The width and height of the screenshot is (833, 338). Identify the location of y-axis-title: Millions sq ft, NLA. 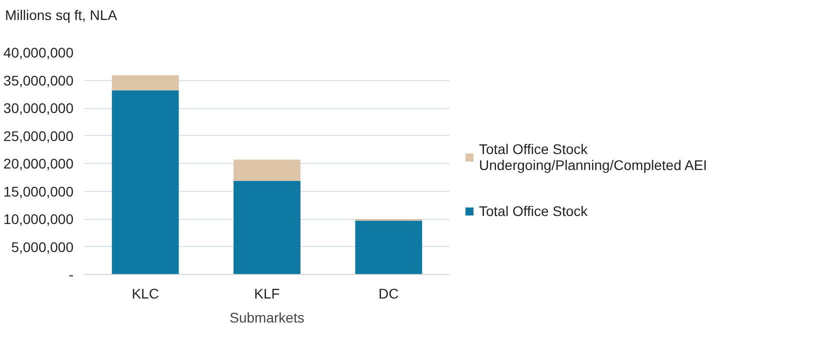
(61, 15).